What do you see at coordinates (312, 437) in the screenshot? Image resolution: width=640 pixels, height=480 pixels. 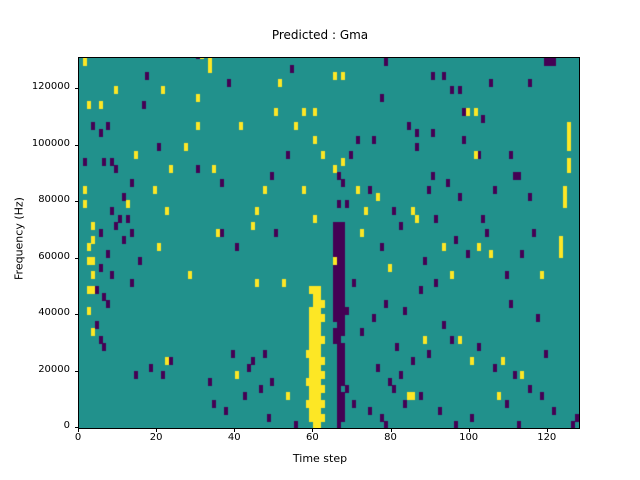 I see `x-tick-label: 60` at bounding box center [312, 437].